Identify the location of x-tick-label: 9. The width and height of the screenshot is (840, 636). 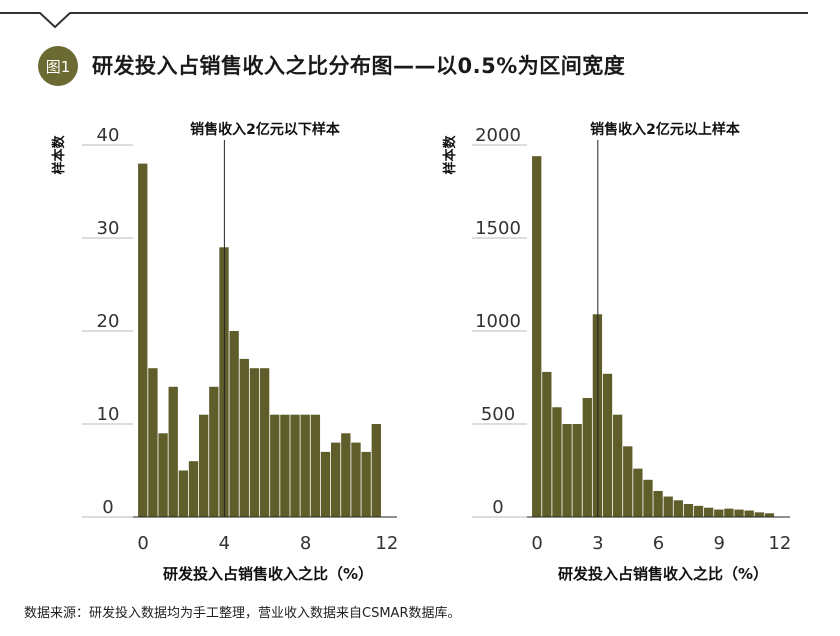
(718, 543).